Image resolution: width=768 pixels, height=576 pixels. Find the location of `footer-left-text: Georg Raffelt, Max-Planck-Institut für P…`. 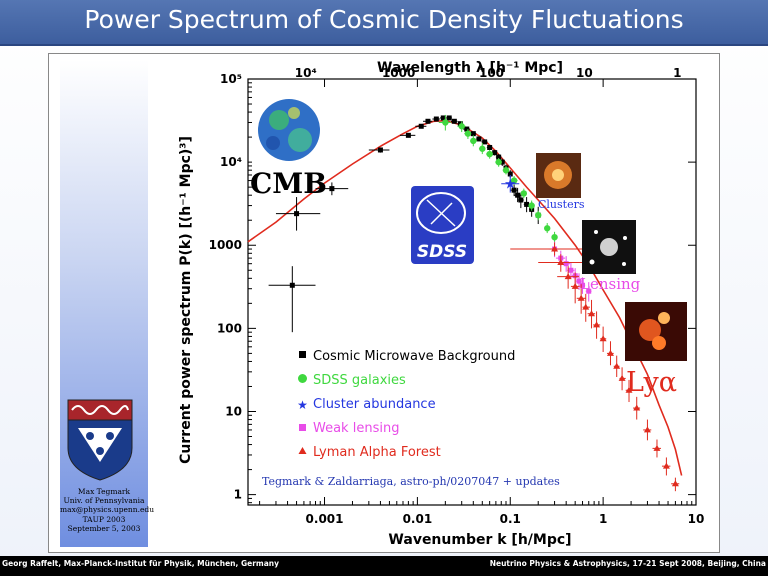

footer-left-text: Georg Raffelt, Max-Planck-Institut für P… is located at coordinates (141, 563).